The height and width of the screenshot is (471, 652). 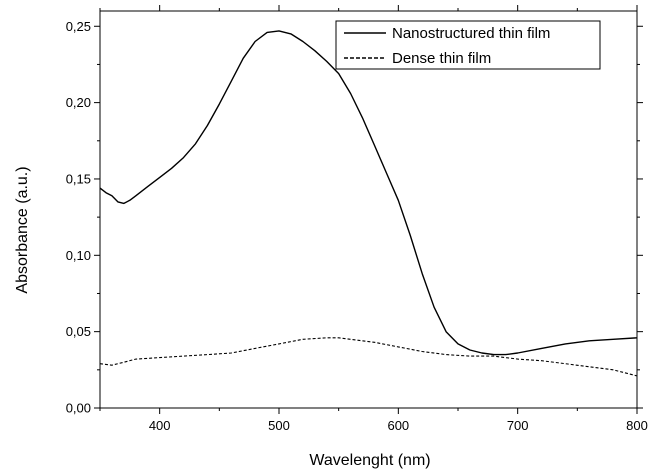 I want to click on x-tick-label: 500, so click(x=279, y=425).